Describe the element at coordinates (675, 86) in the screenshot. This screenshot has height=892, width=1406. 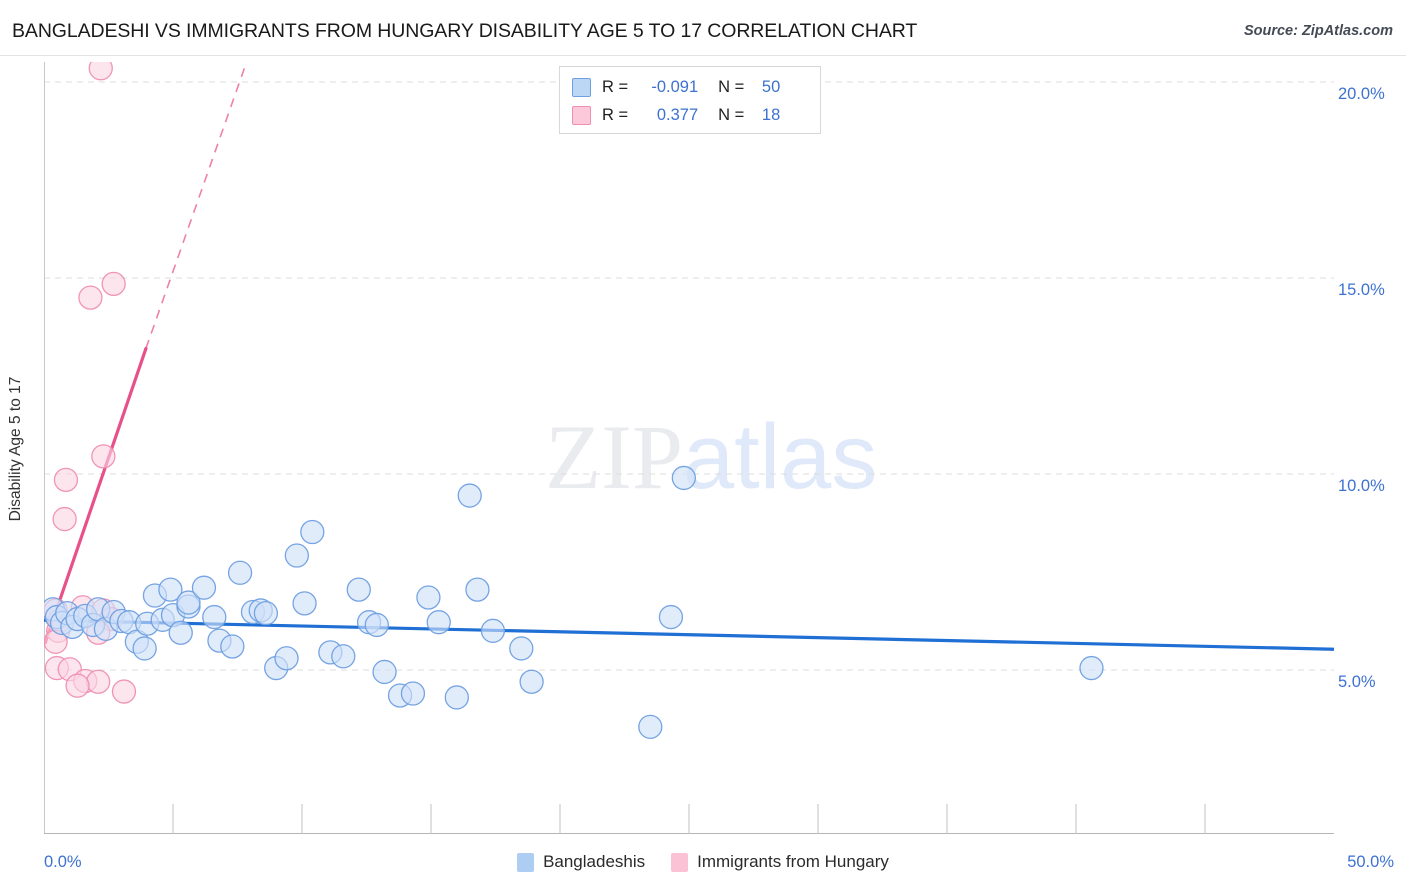
I see `stats-r-value-blue: -0.091` at that location.